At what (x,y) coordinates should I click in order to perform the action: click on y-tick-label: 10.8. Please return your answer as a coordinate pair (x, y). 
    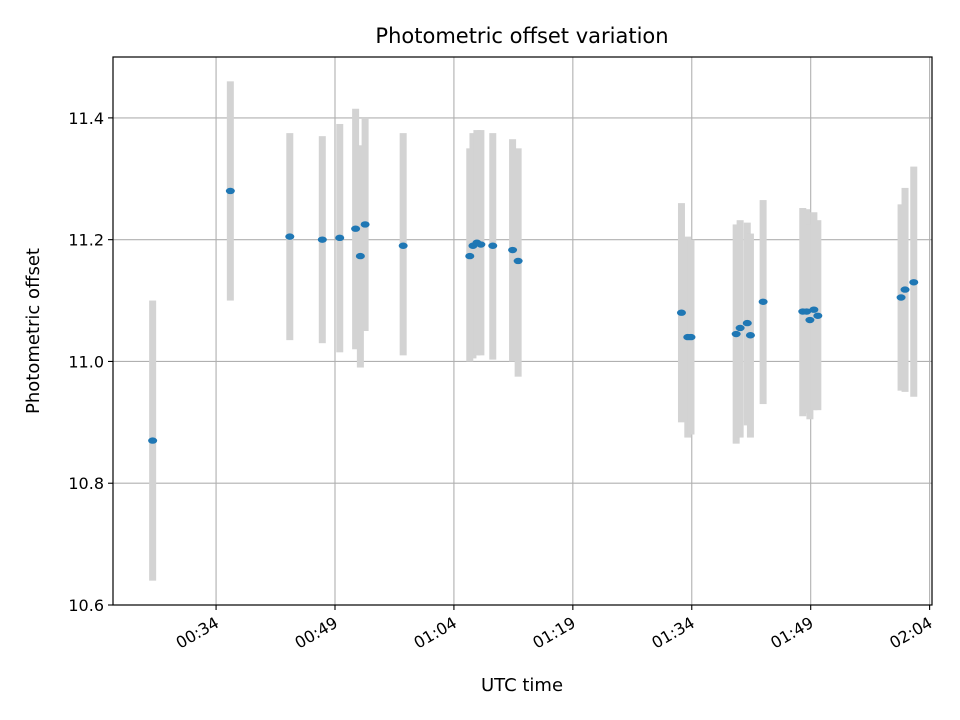
    Looking at the image, I should click on (86, 483).